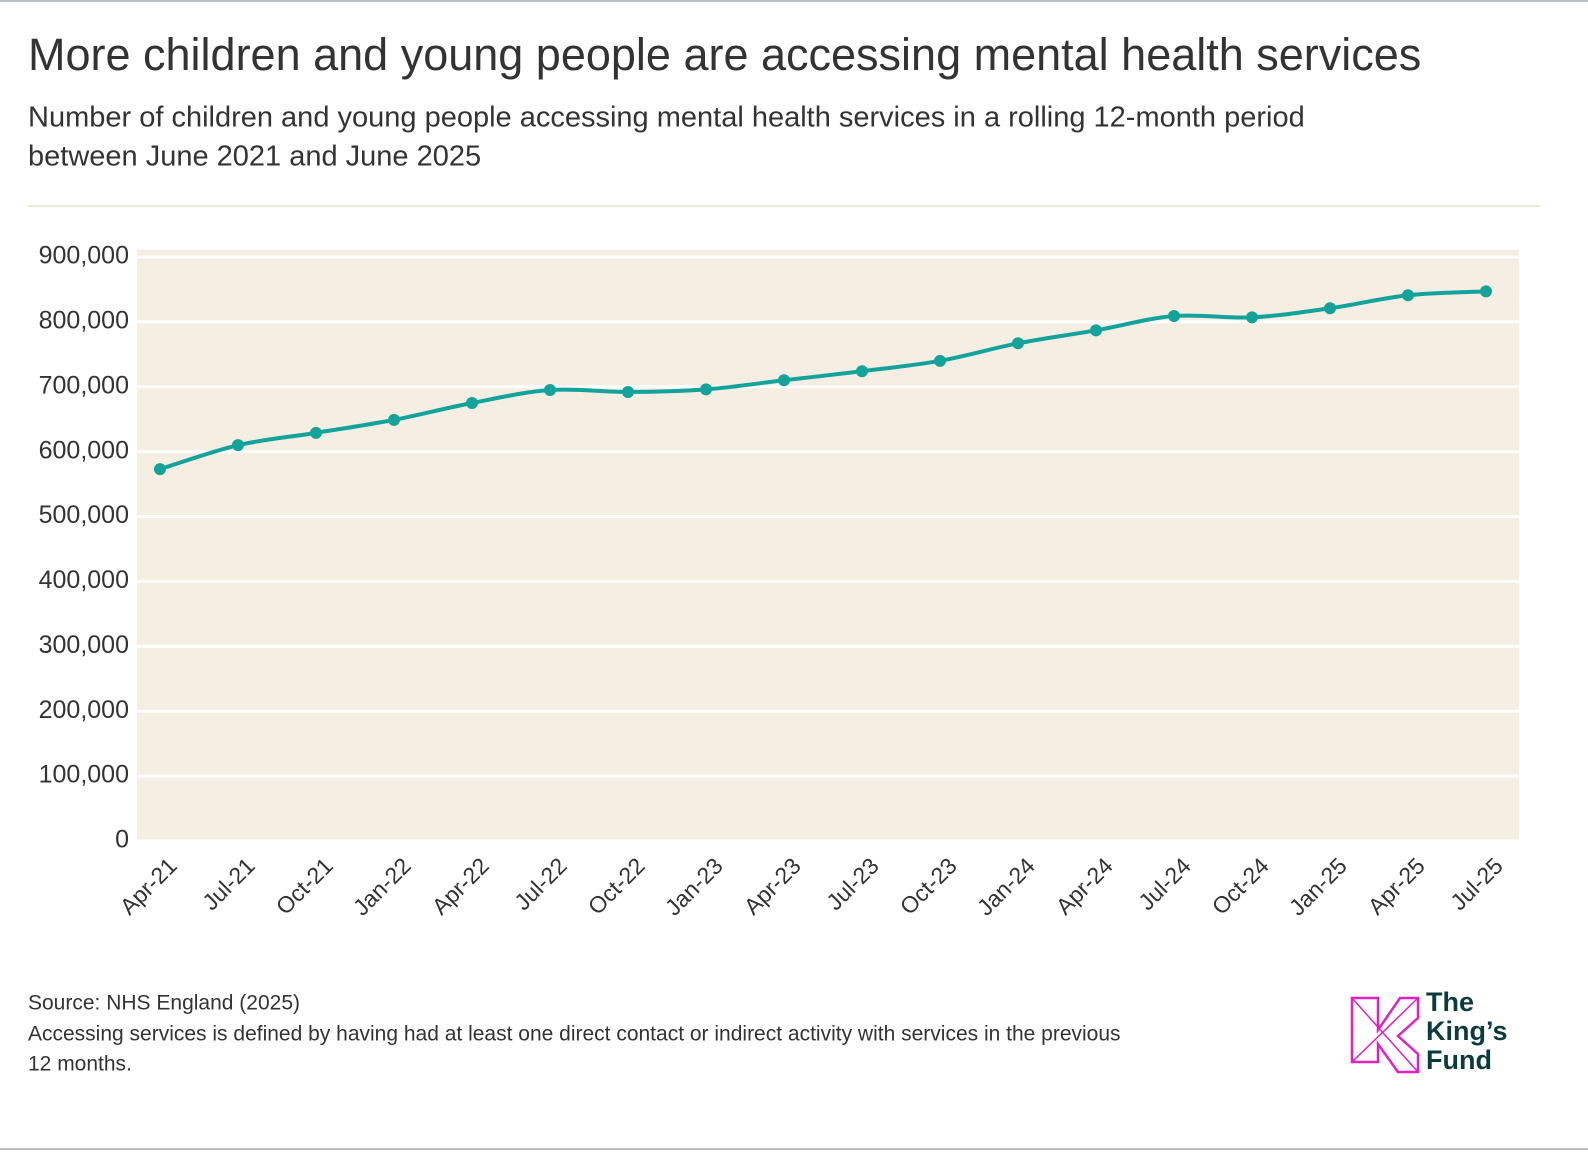 The image size is (1588, 1155). Describe the element at coordinates (164, 1003) in the screenshot. I see `source: Source: NHS England (2025)` at that location.